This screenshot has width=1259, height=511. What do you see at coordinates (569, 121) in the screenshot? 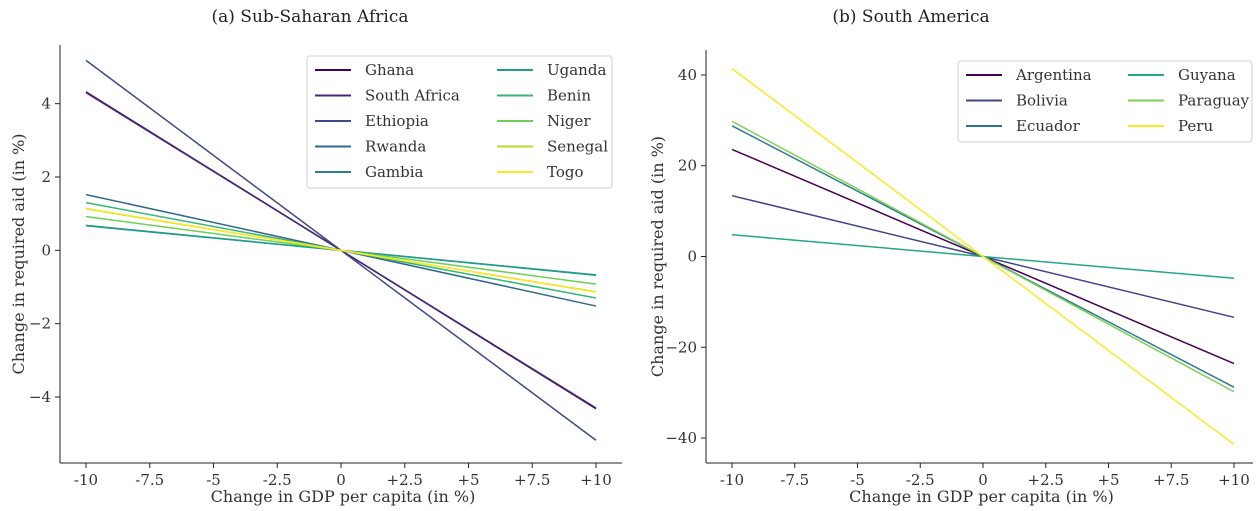
I see `legend-label: Niger` at bounding box center [569, 121].